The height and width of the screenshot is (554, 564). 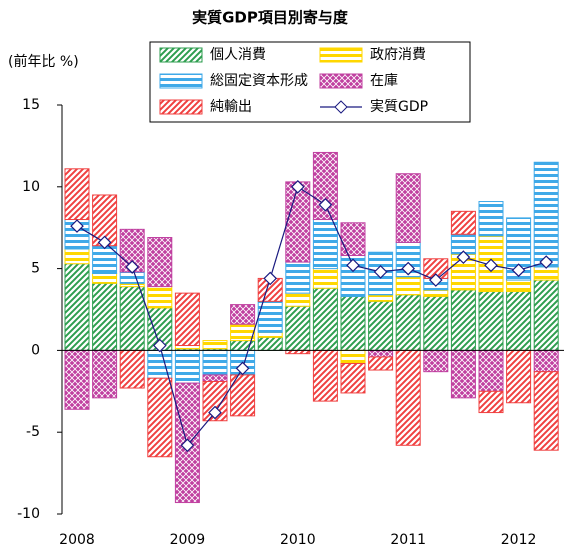 I want to click on x-tick-label: 2008, so click(x=77, y=540).